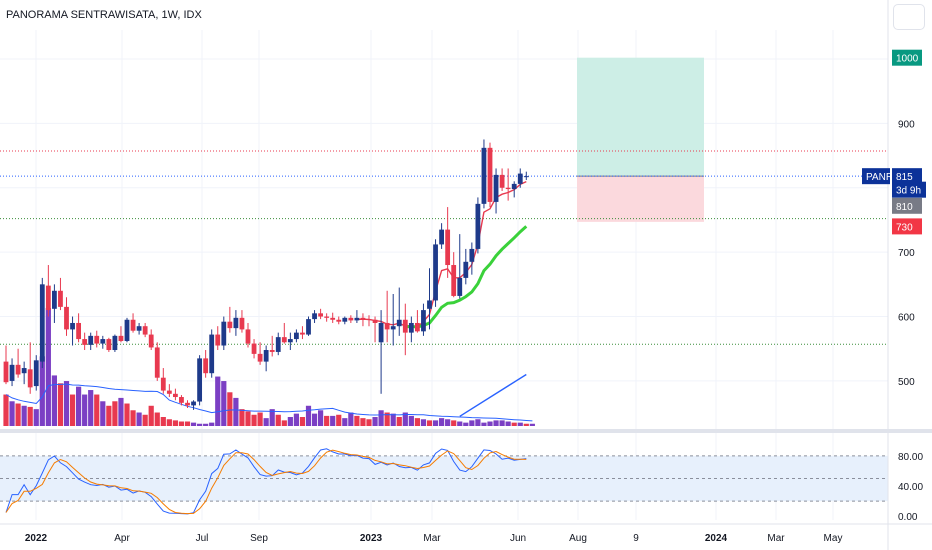 The image size is (932, 550). I want to click on trend-line, so click(493, 395).